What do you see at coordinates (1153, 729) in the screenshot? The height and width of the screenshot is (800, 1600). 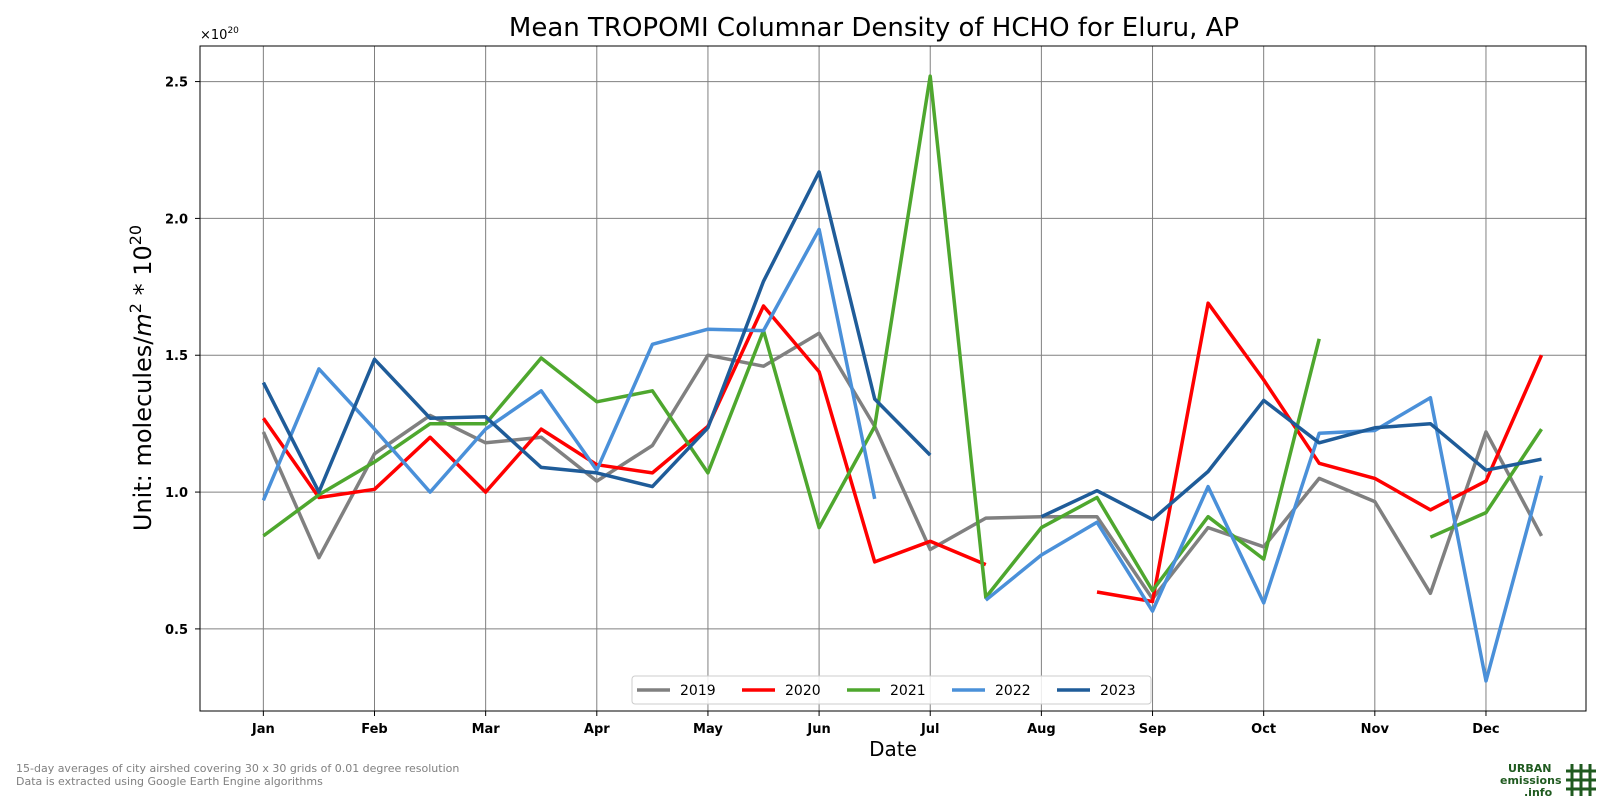 I see `x-tick-label: Sep` at bounding box center [1153, 729].